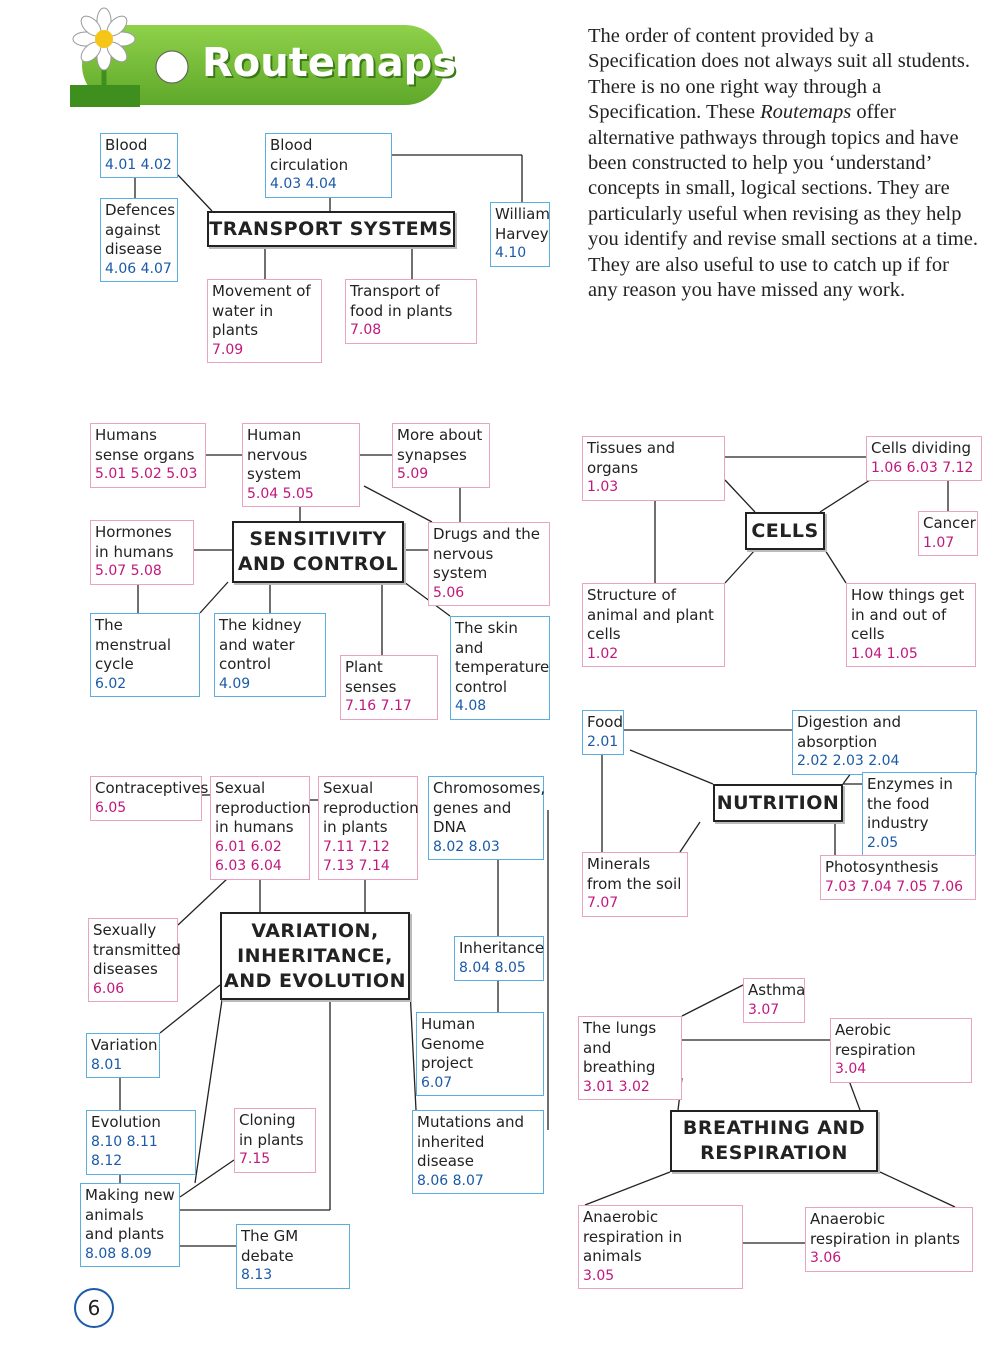  Describe the element at coordinates (440, 445) in the screenshot. I see `node-label: More about synapses` at that location.